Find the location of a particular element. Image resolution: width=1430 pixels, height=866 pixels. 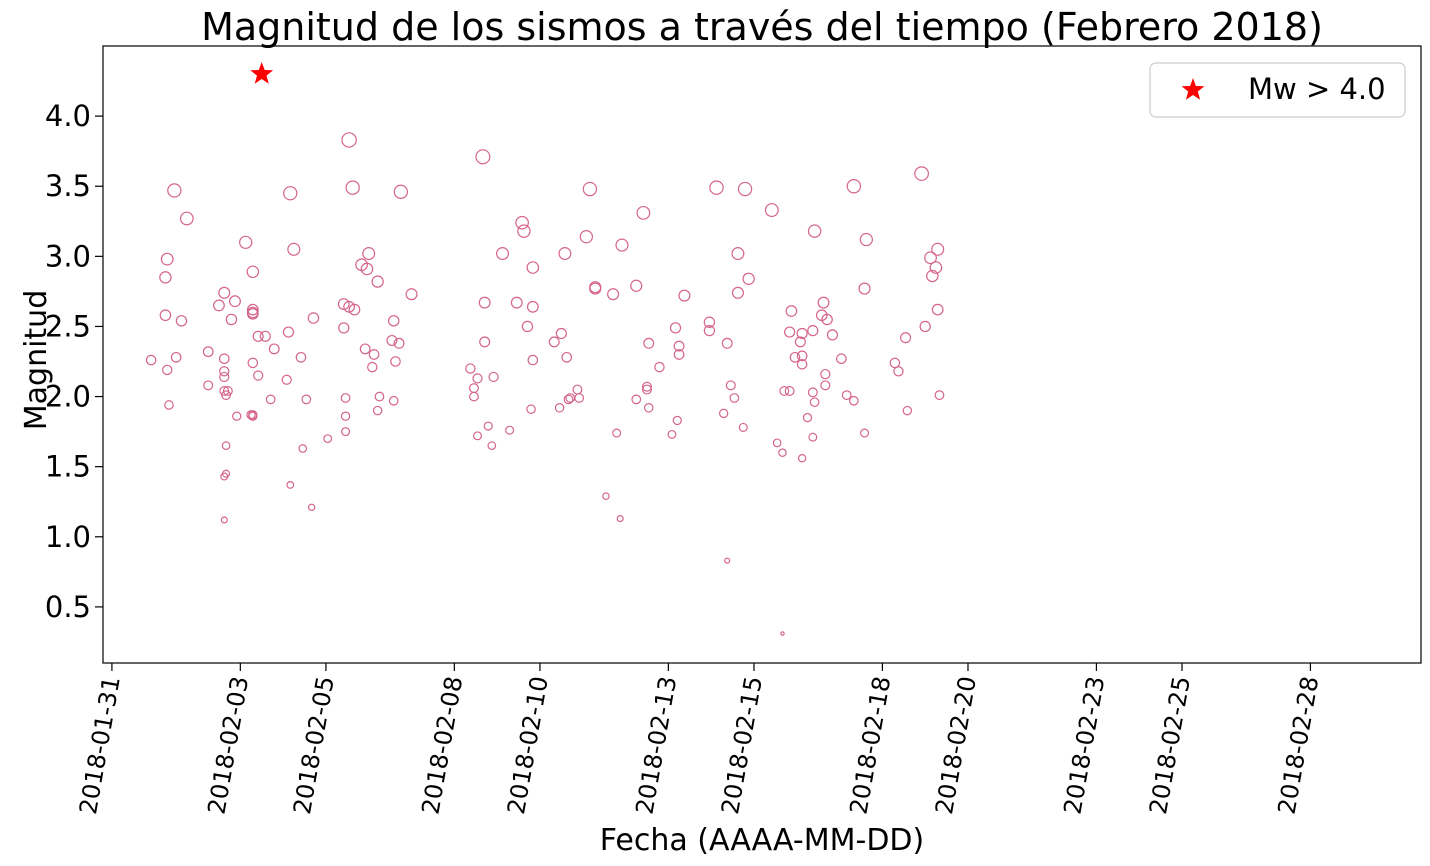

x-tick-label: 2018-02-23 is located at coordinates (1085, 745).